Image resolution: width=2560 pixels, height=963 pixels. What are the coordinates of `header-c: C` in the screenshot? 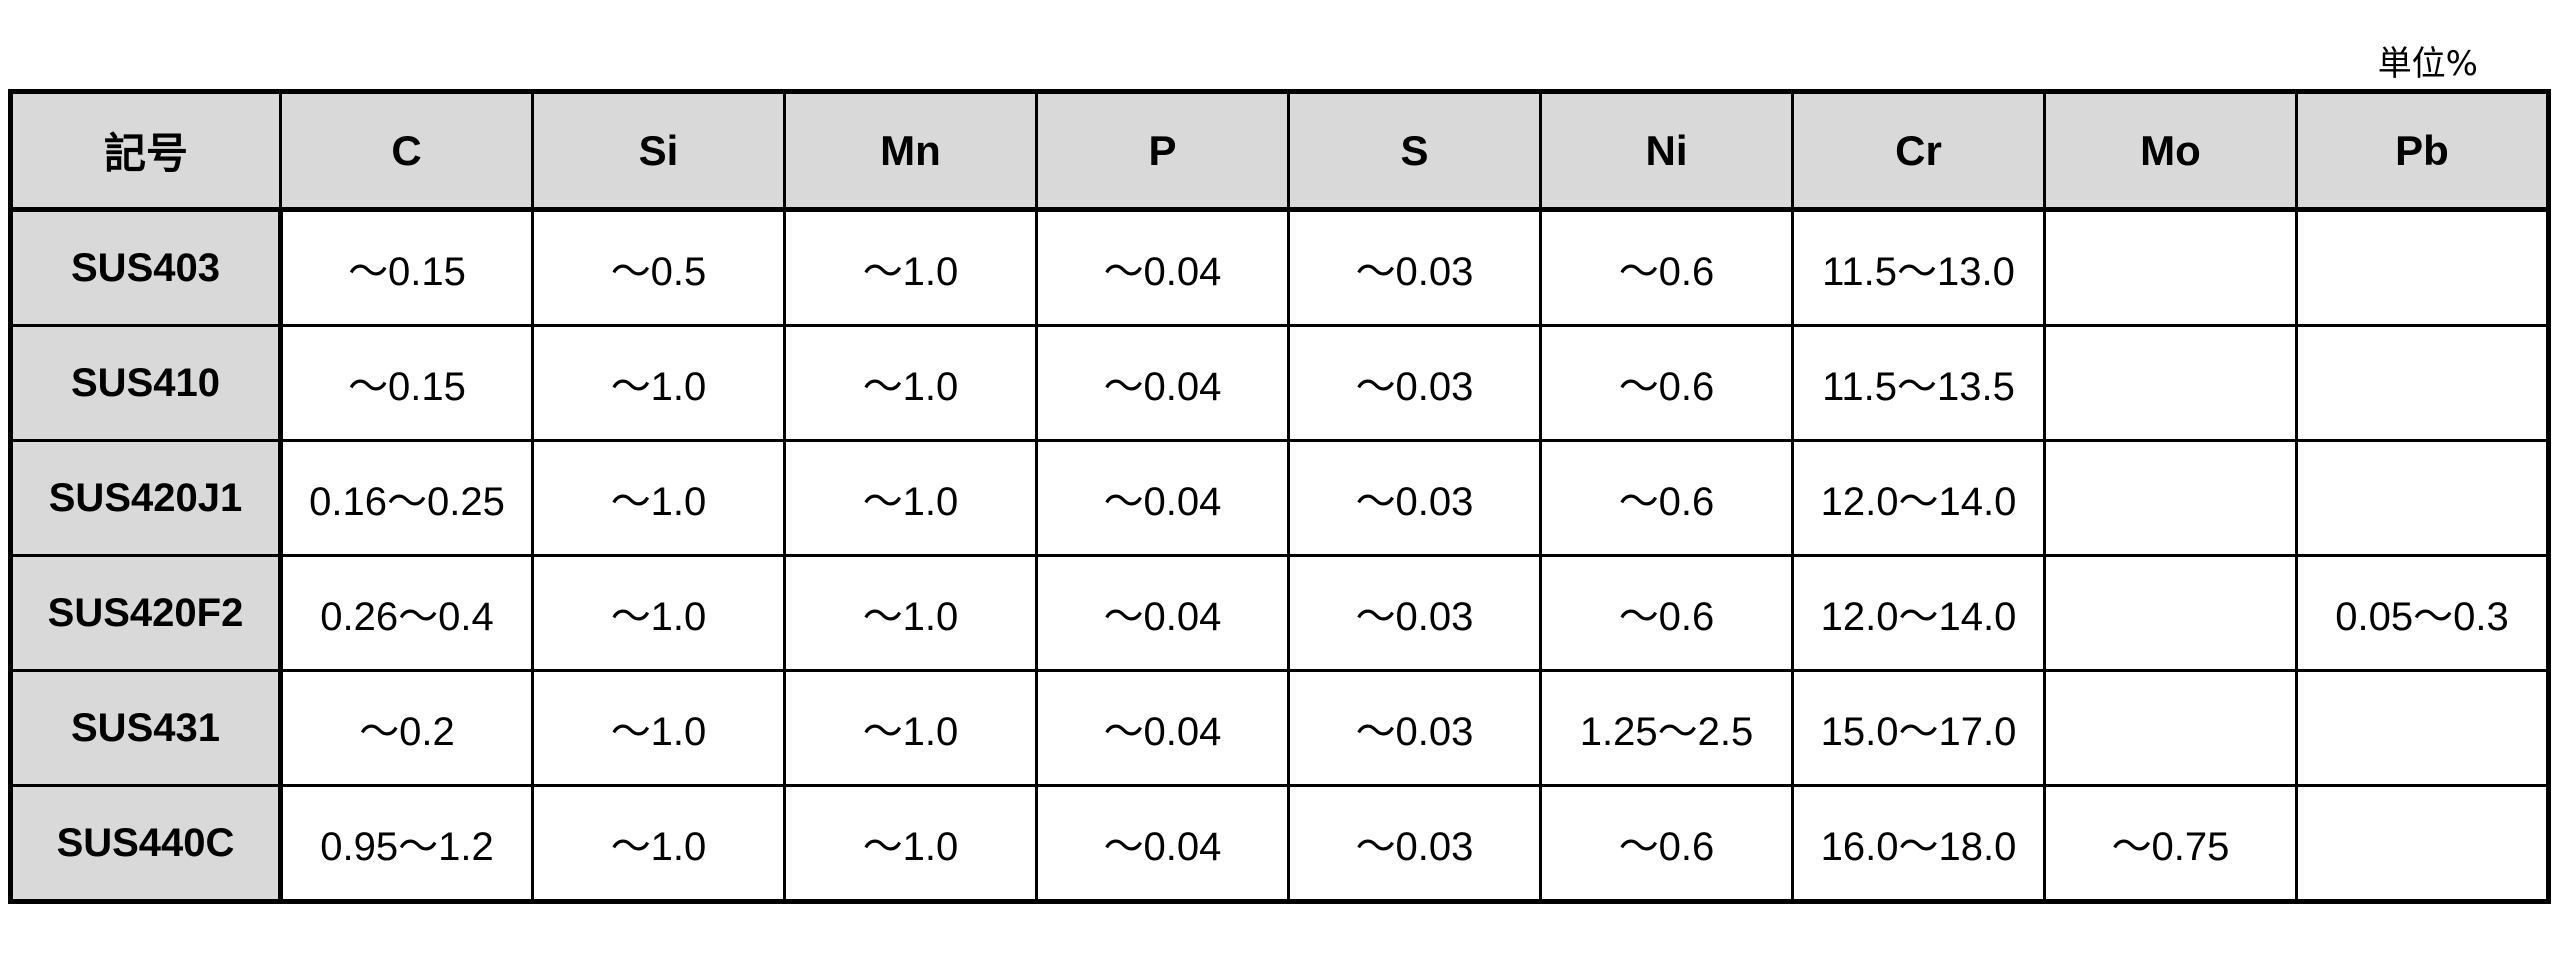 It's located at (406, 151).